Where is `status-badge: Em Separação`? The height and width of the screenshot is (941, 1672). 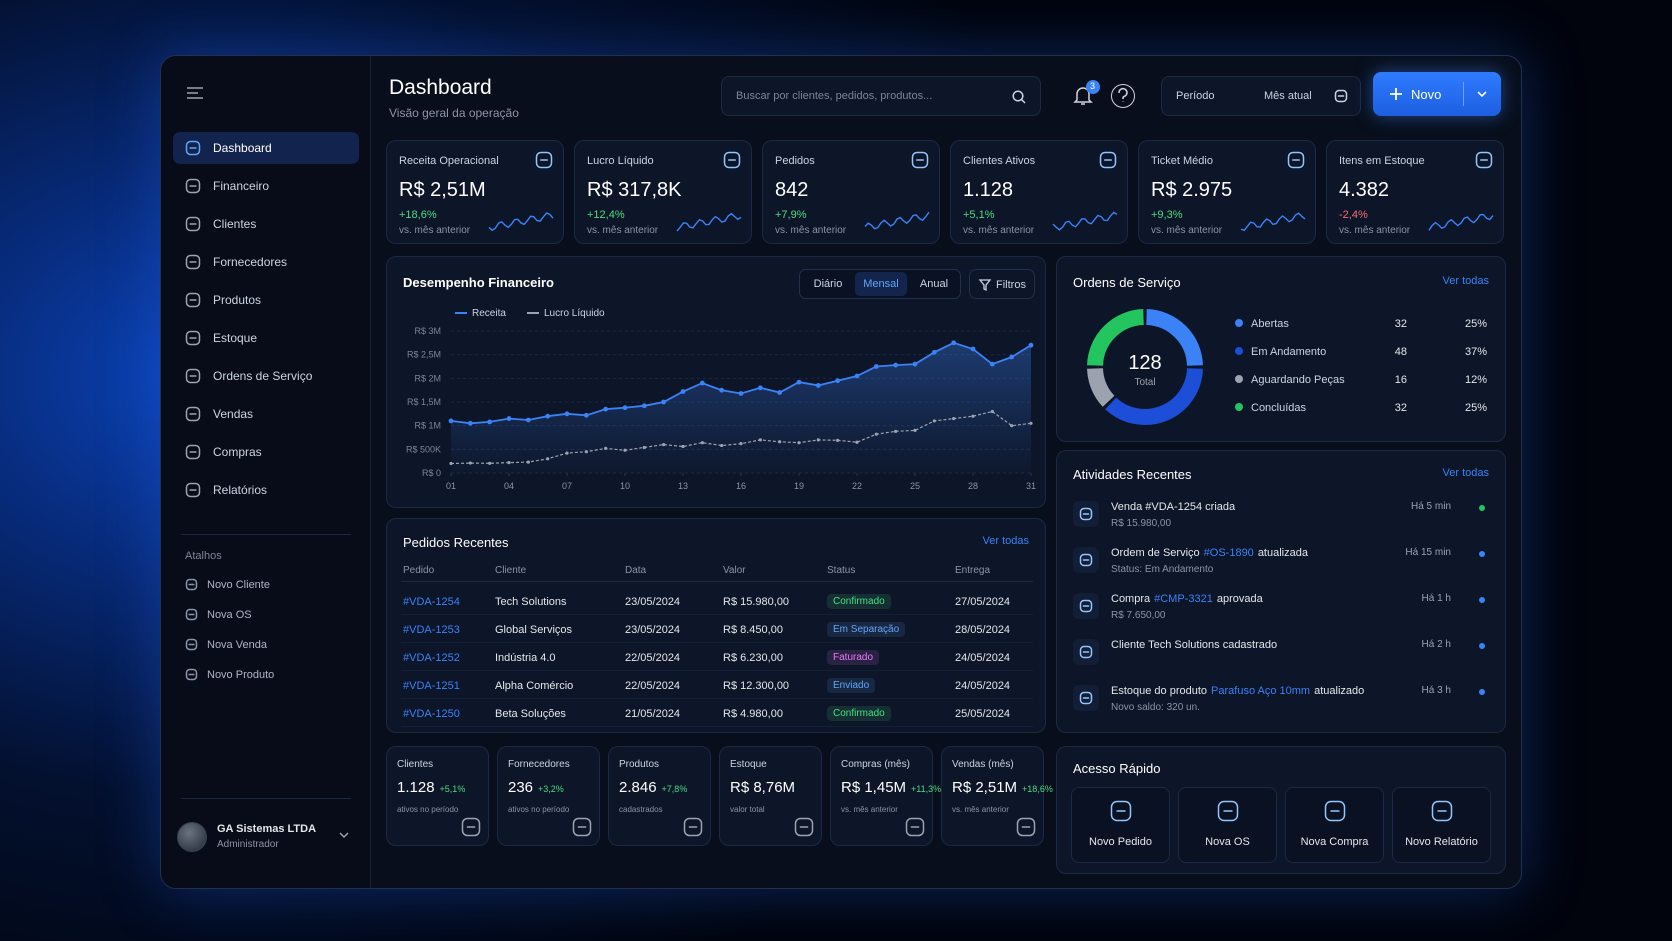
status-badge: Em Separação is located at coordinates (866, 629).